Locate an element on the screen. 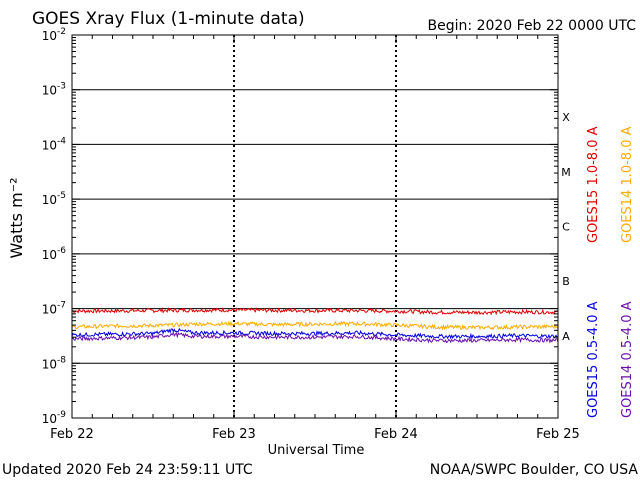  y-tick-label: 10⁻⁷ is located at coordinates (54, 309).